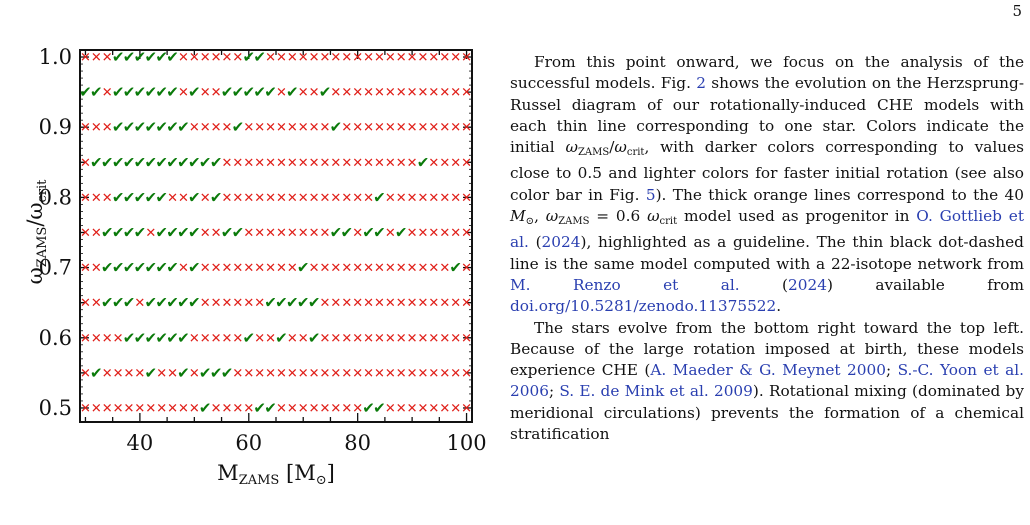 The image size is (1030, 525). Describe the element at coordinates (276, 474) in the screenshot. I see `x-axis-label: MZAMS [M⊙]` at that location.